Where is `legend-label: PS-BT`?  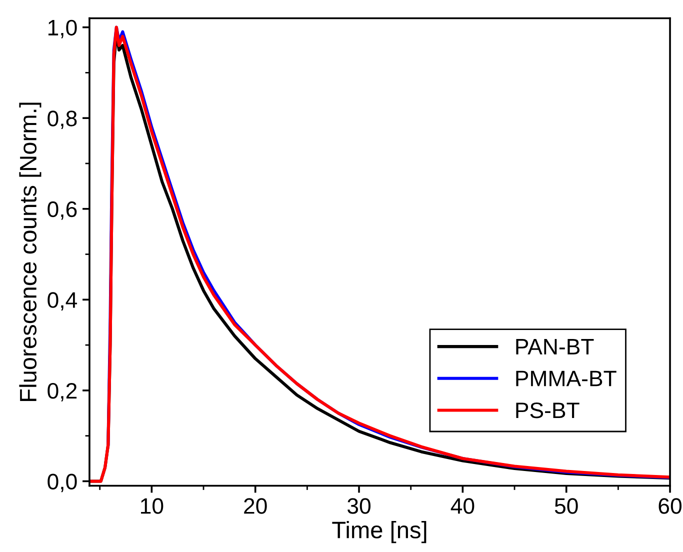 legend-label: PS-BT is located at coordinates (548, 410).